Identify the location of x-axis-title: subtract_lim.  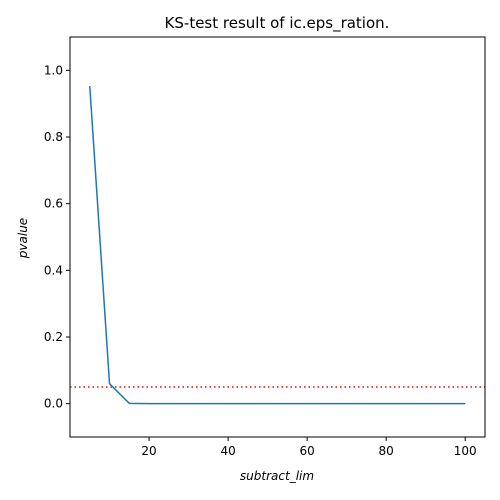
(277, 476).